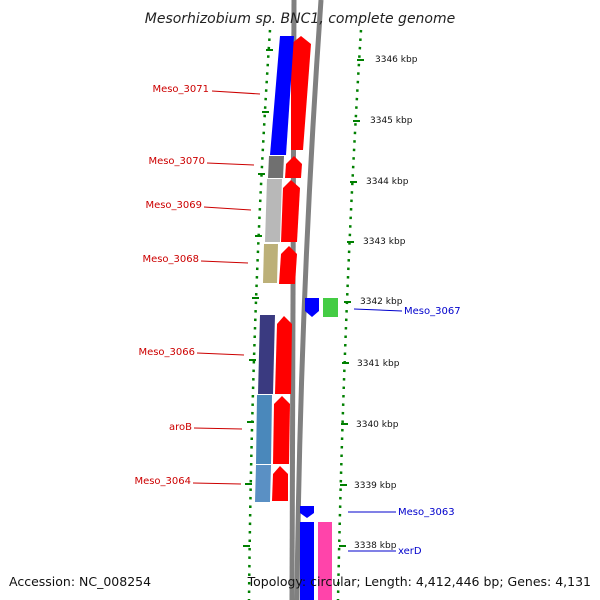 This screenshot has width=600, height=600. I want to click on gene-label: xerD, so click(410, 551).